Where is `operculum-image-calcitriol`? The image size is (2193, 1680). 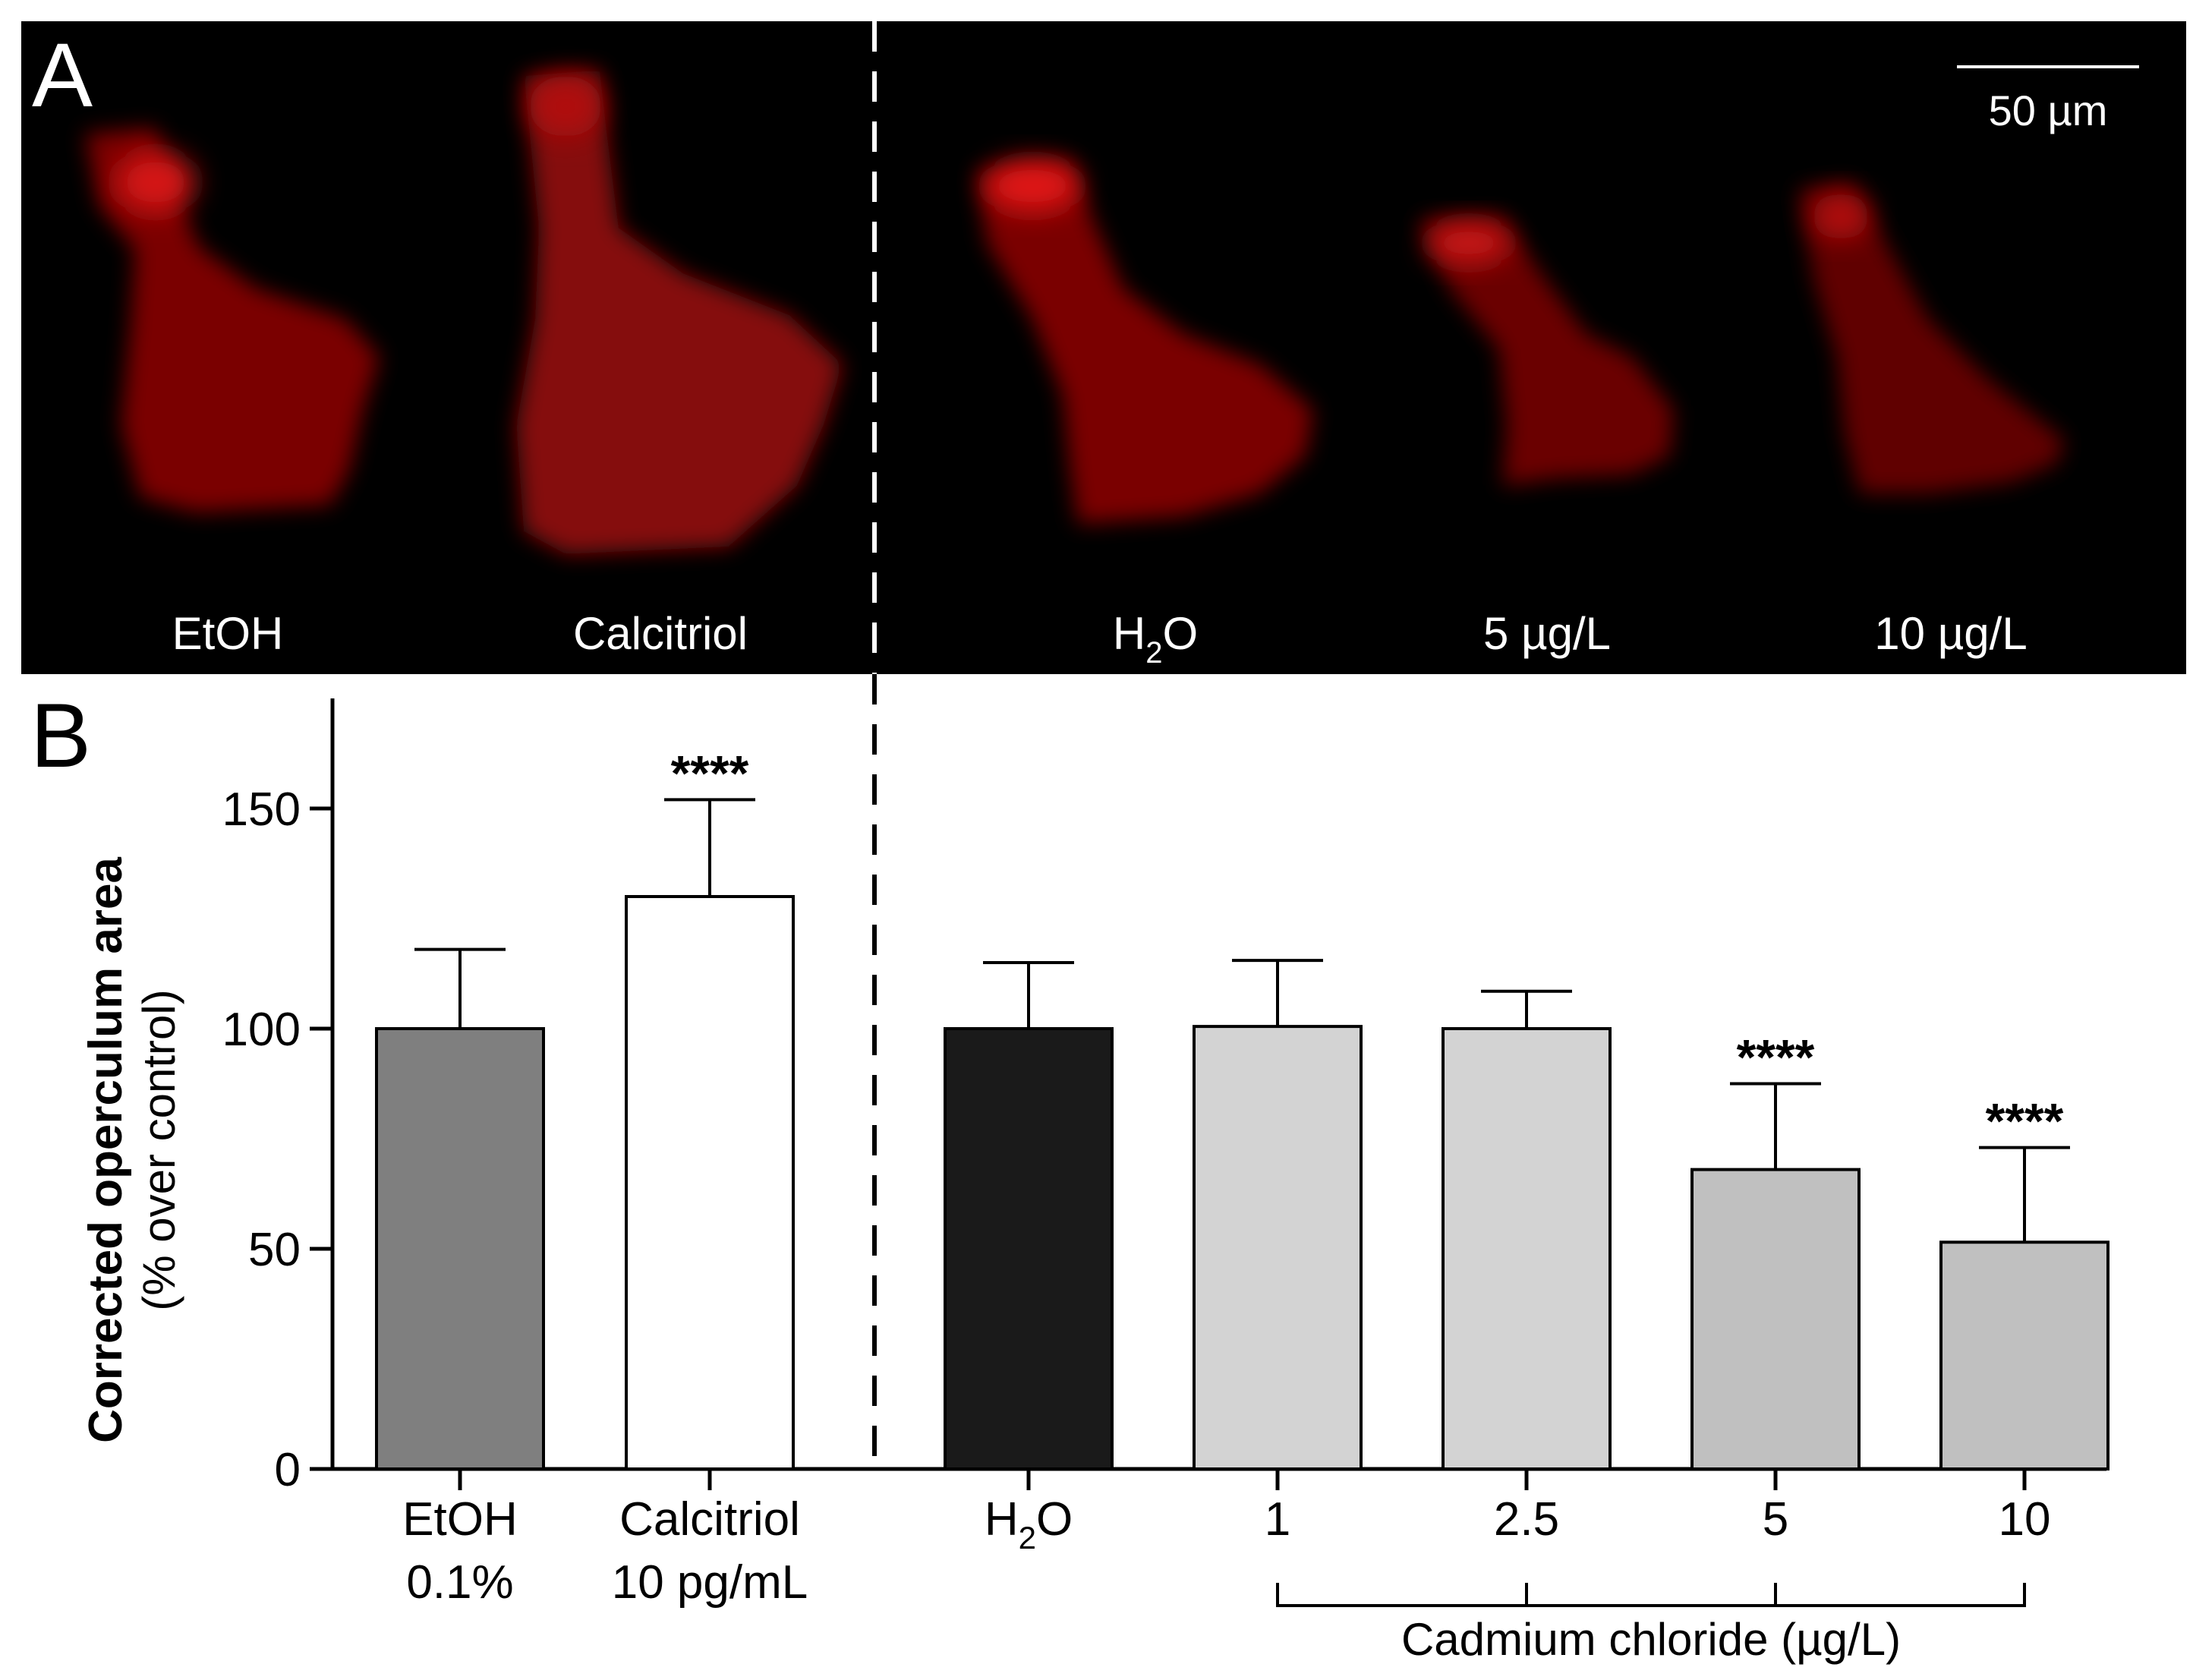
operculum-image-calcitriol is located at coordinates (680, 312).